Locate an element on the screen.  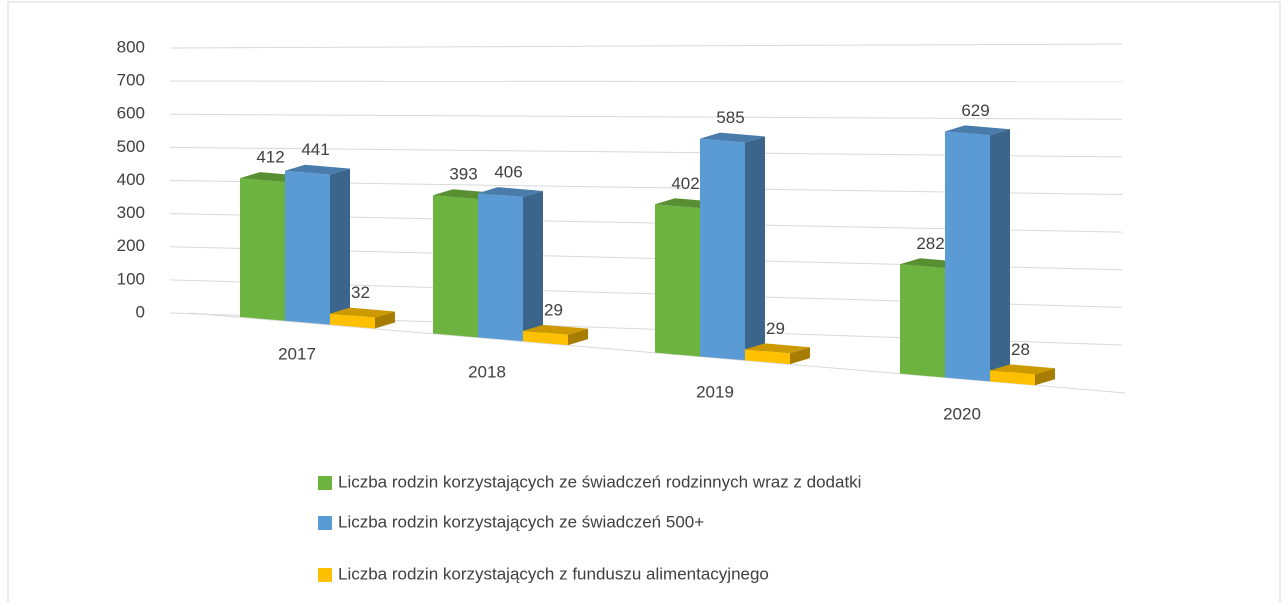
y-tick-label: 400 is located at coordinates (131, 179).